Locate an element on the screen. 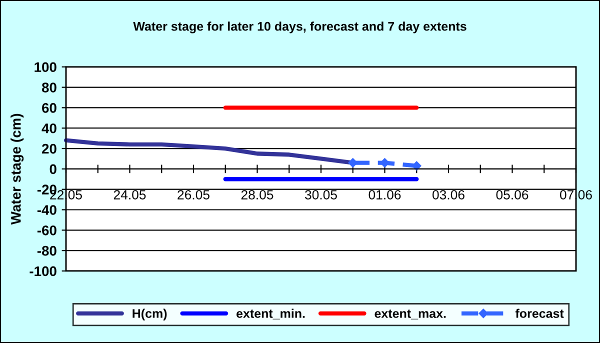  y-tick-label: 20 is located at coordinates (49, 149).